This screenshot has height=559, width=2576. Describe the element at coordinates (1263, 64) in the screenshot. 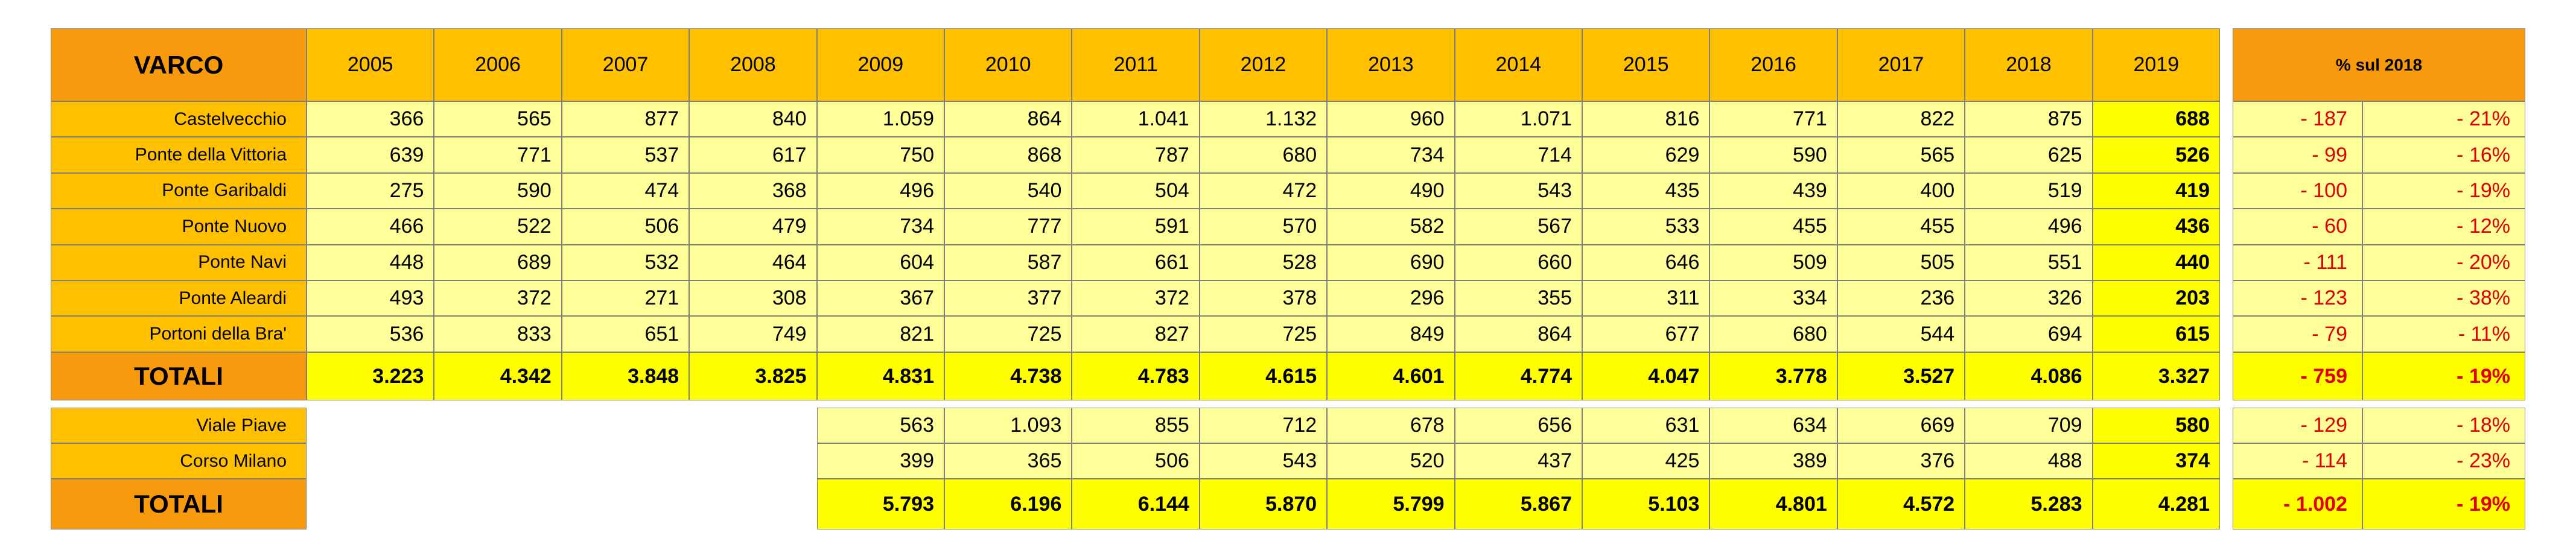

I see `header-year-2012: 2012` at that location.